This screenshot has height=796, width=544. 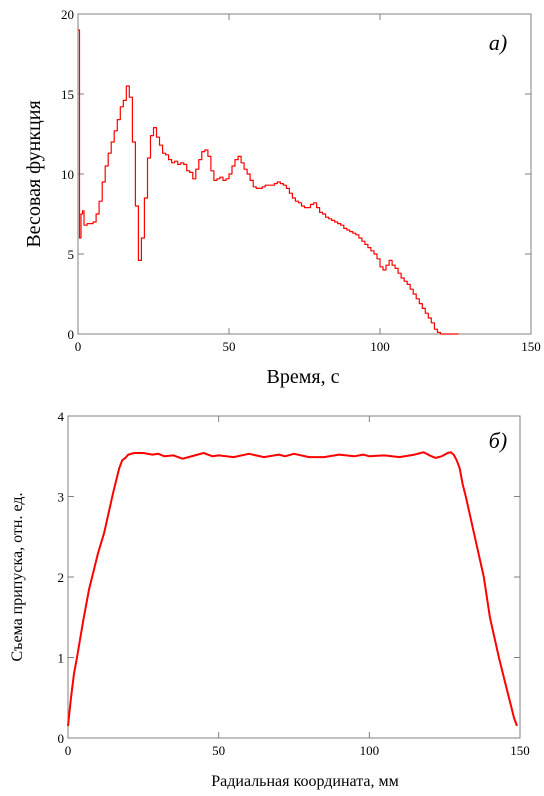 I want to click on y-tick-label: 1, so click(x=61, y=658).